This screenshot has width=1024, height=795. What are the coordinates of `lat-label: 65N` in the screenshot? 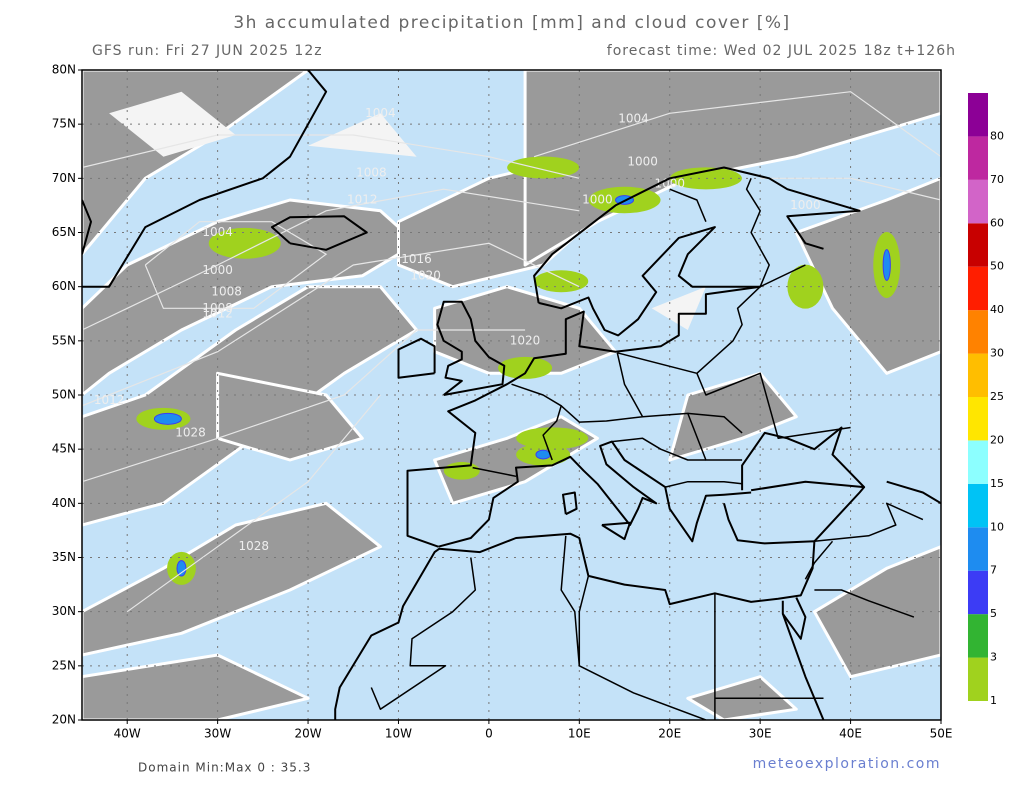 It's located at (64, 232).